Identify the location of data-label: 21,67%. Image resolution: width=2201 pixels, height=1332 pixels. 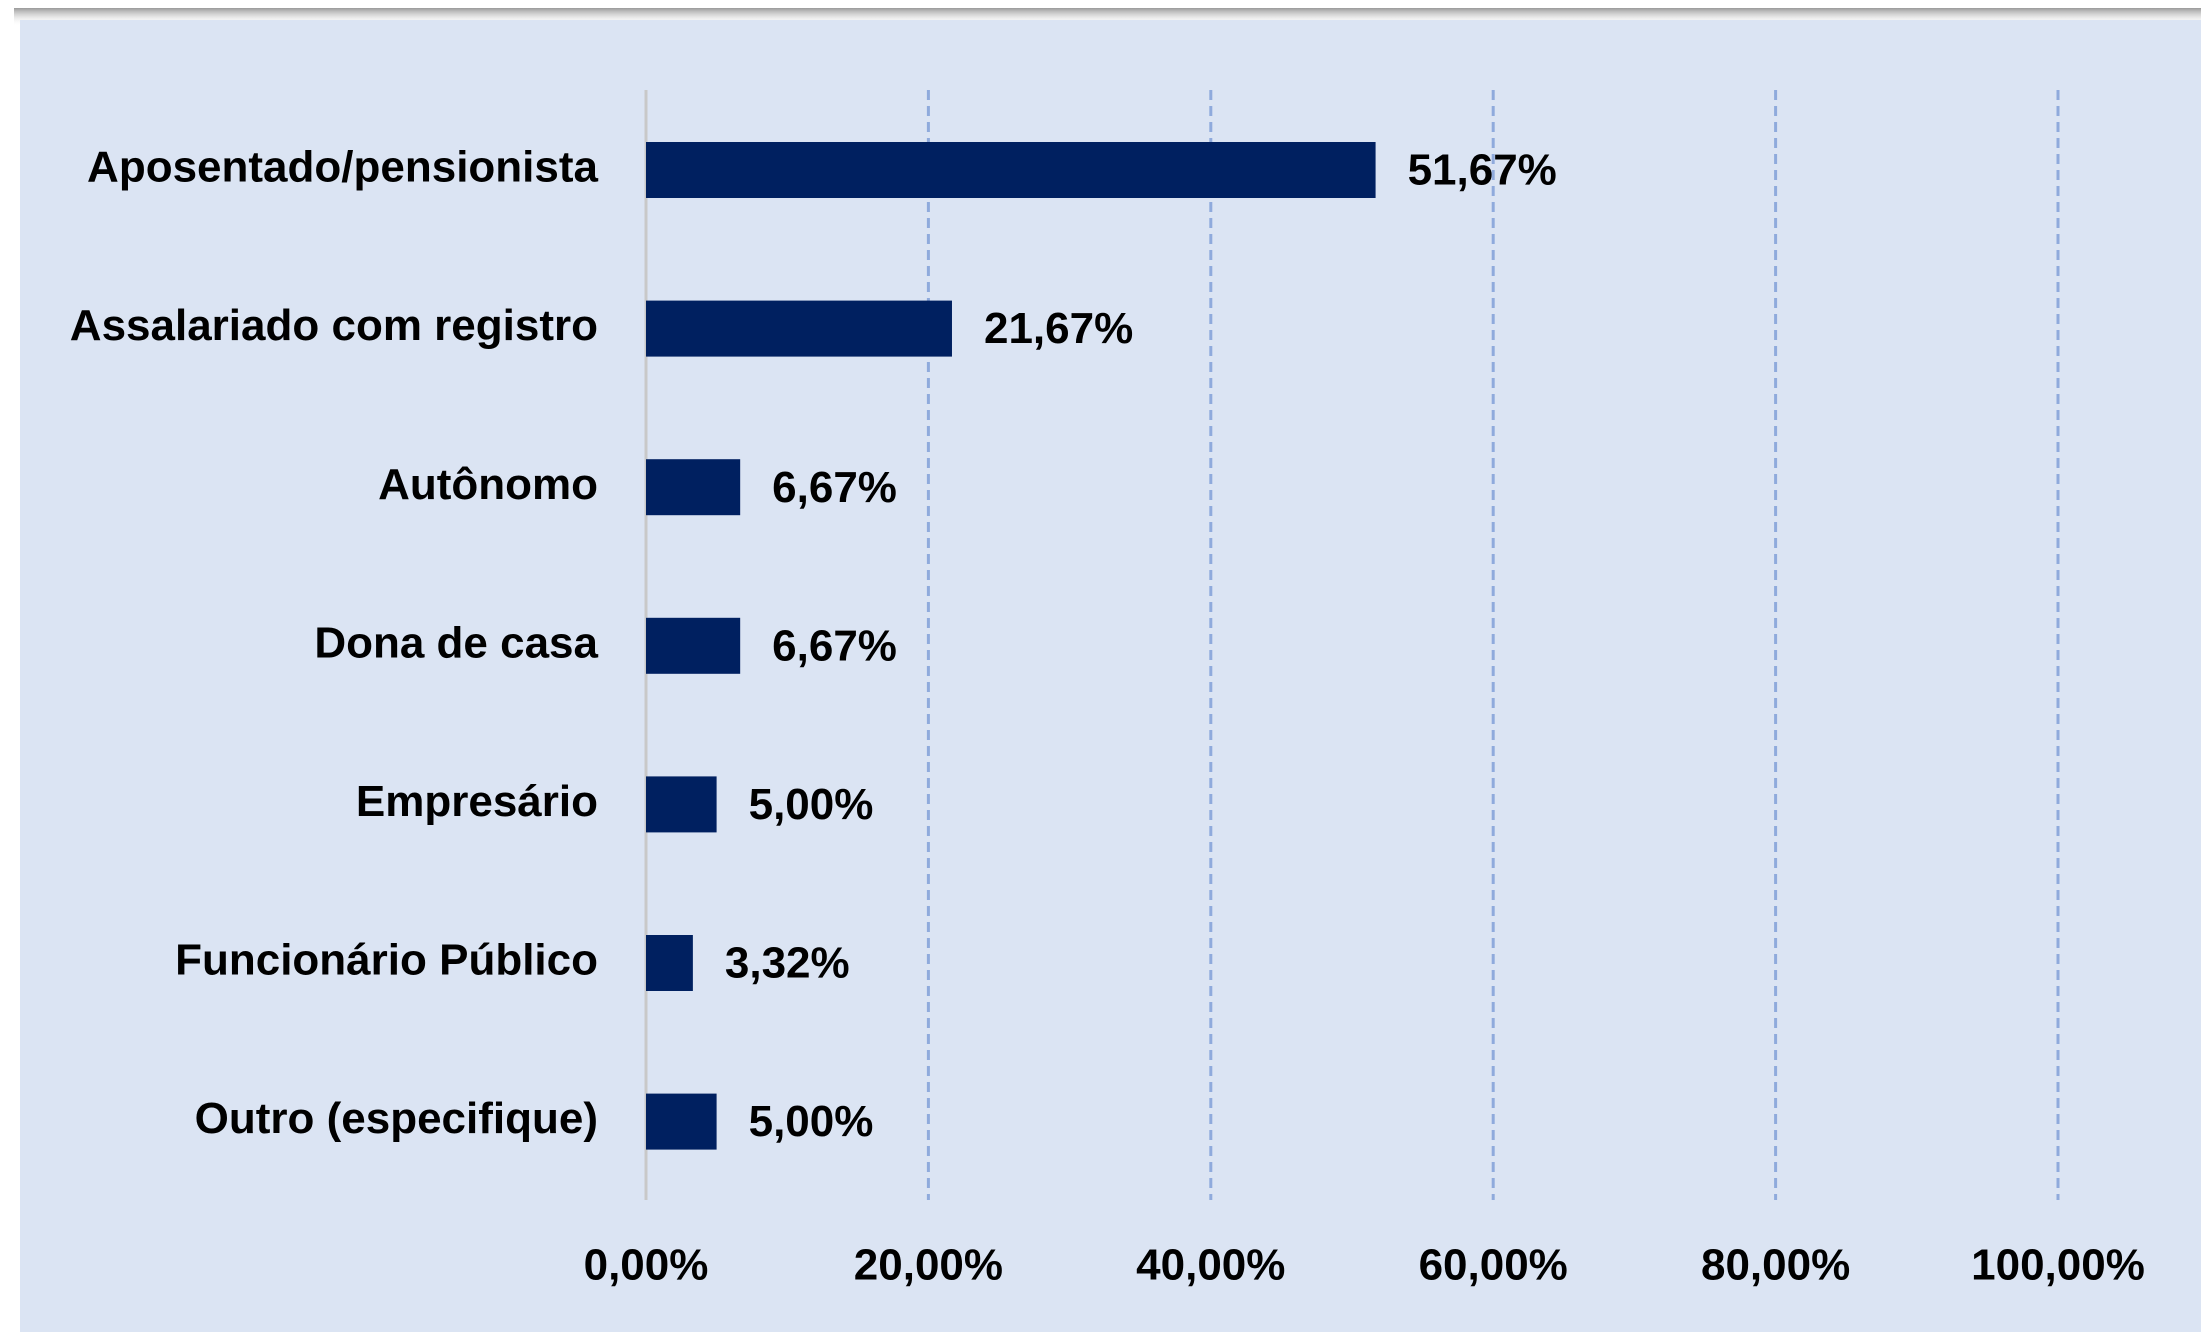
(1058, 328).